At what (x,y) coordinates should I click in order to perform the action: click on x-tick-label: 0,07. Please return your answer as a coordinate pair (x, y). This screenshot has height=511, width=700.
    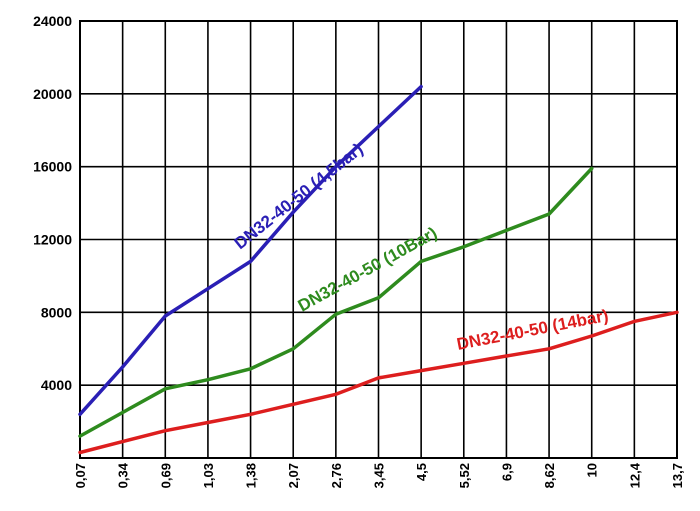
    Looking at the image, I should click on (80, 475).